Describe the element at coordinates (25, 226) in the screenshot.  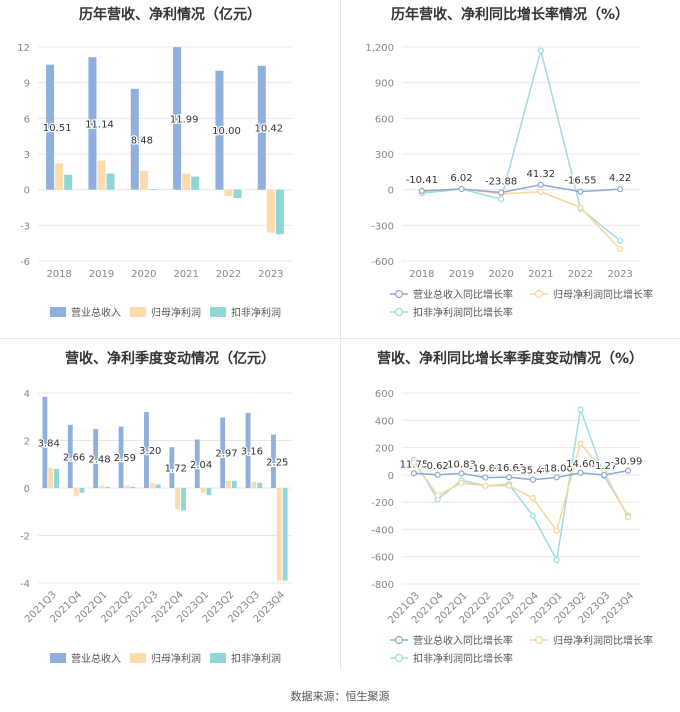
I see `y-tick-label: -3` at that location.